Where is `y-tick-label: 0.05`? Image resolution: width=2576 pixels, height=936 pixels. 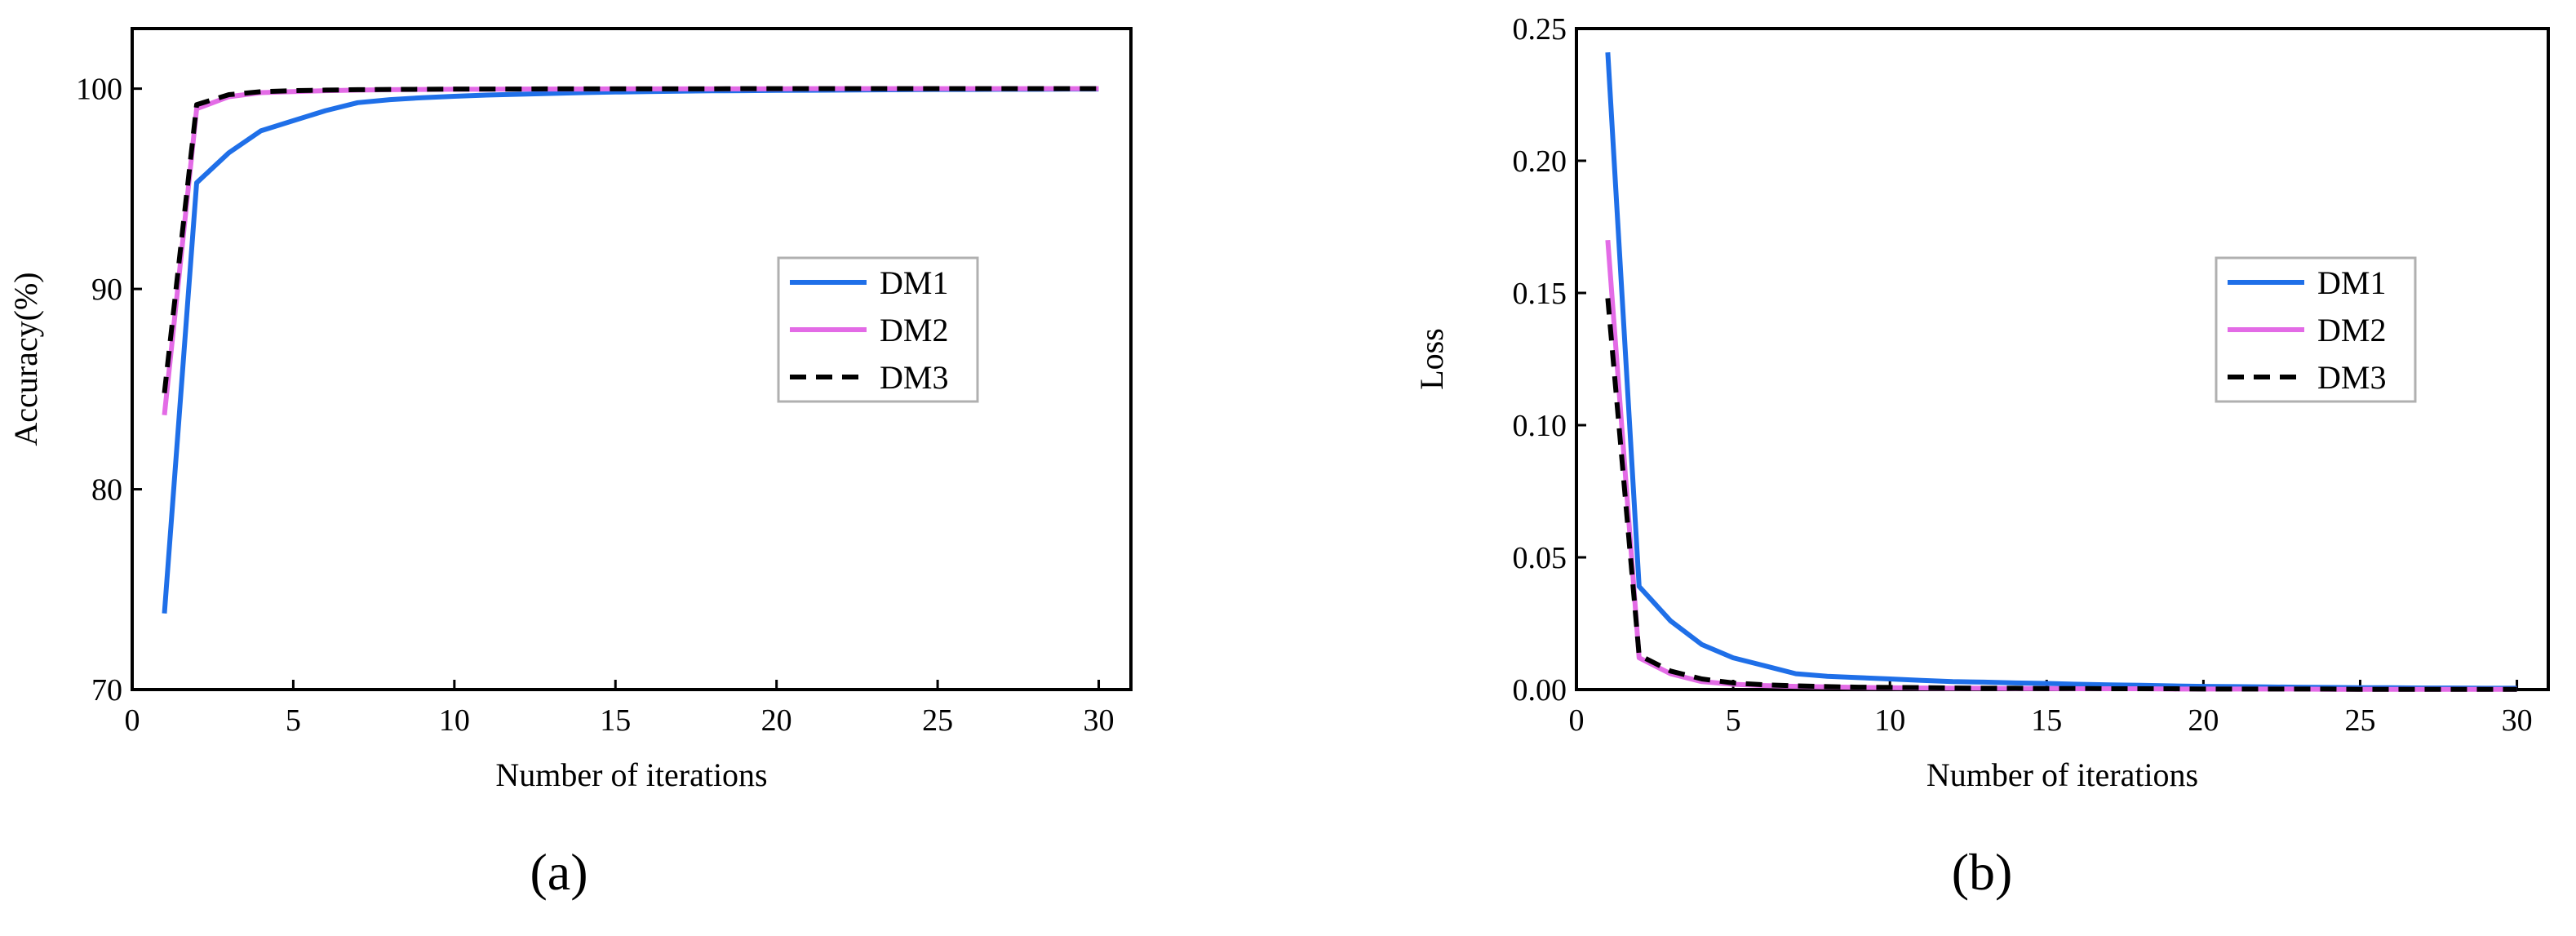 y-tick-label: 0.05 is located at coordinates (1540, 558).